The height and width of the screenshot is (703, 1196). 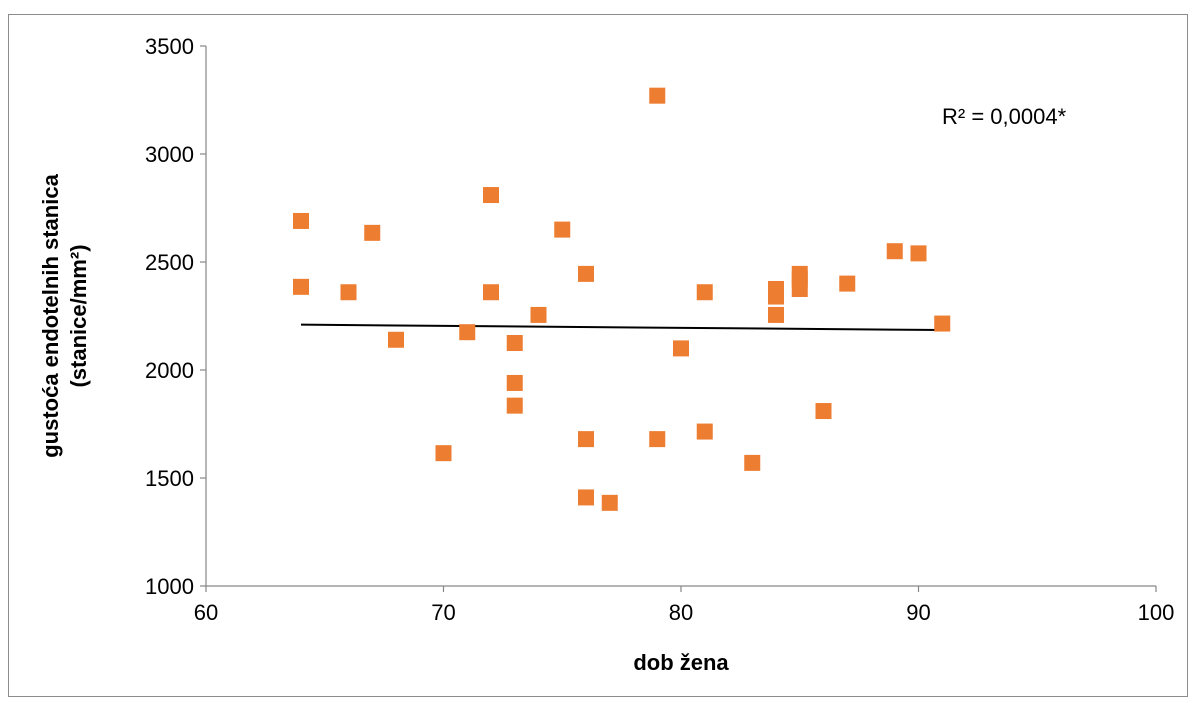 What do you see at coordinates (50, 315) in the screenshot?
I see `y-axis-title-line1: gustoća endotelnih stanica` at bounding box center [50, 315].